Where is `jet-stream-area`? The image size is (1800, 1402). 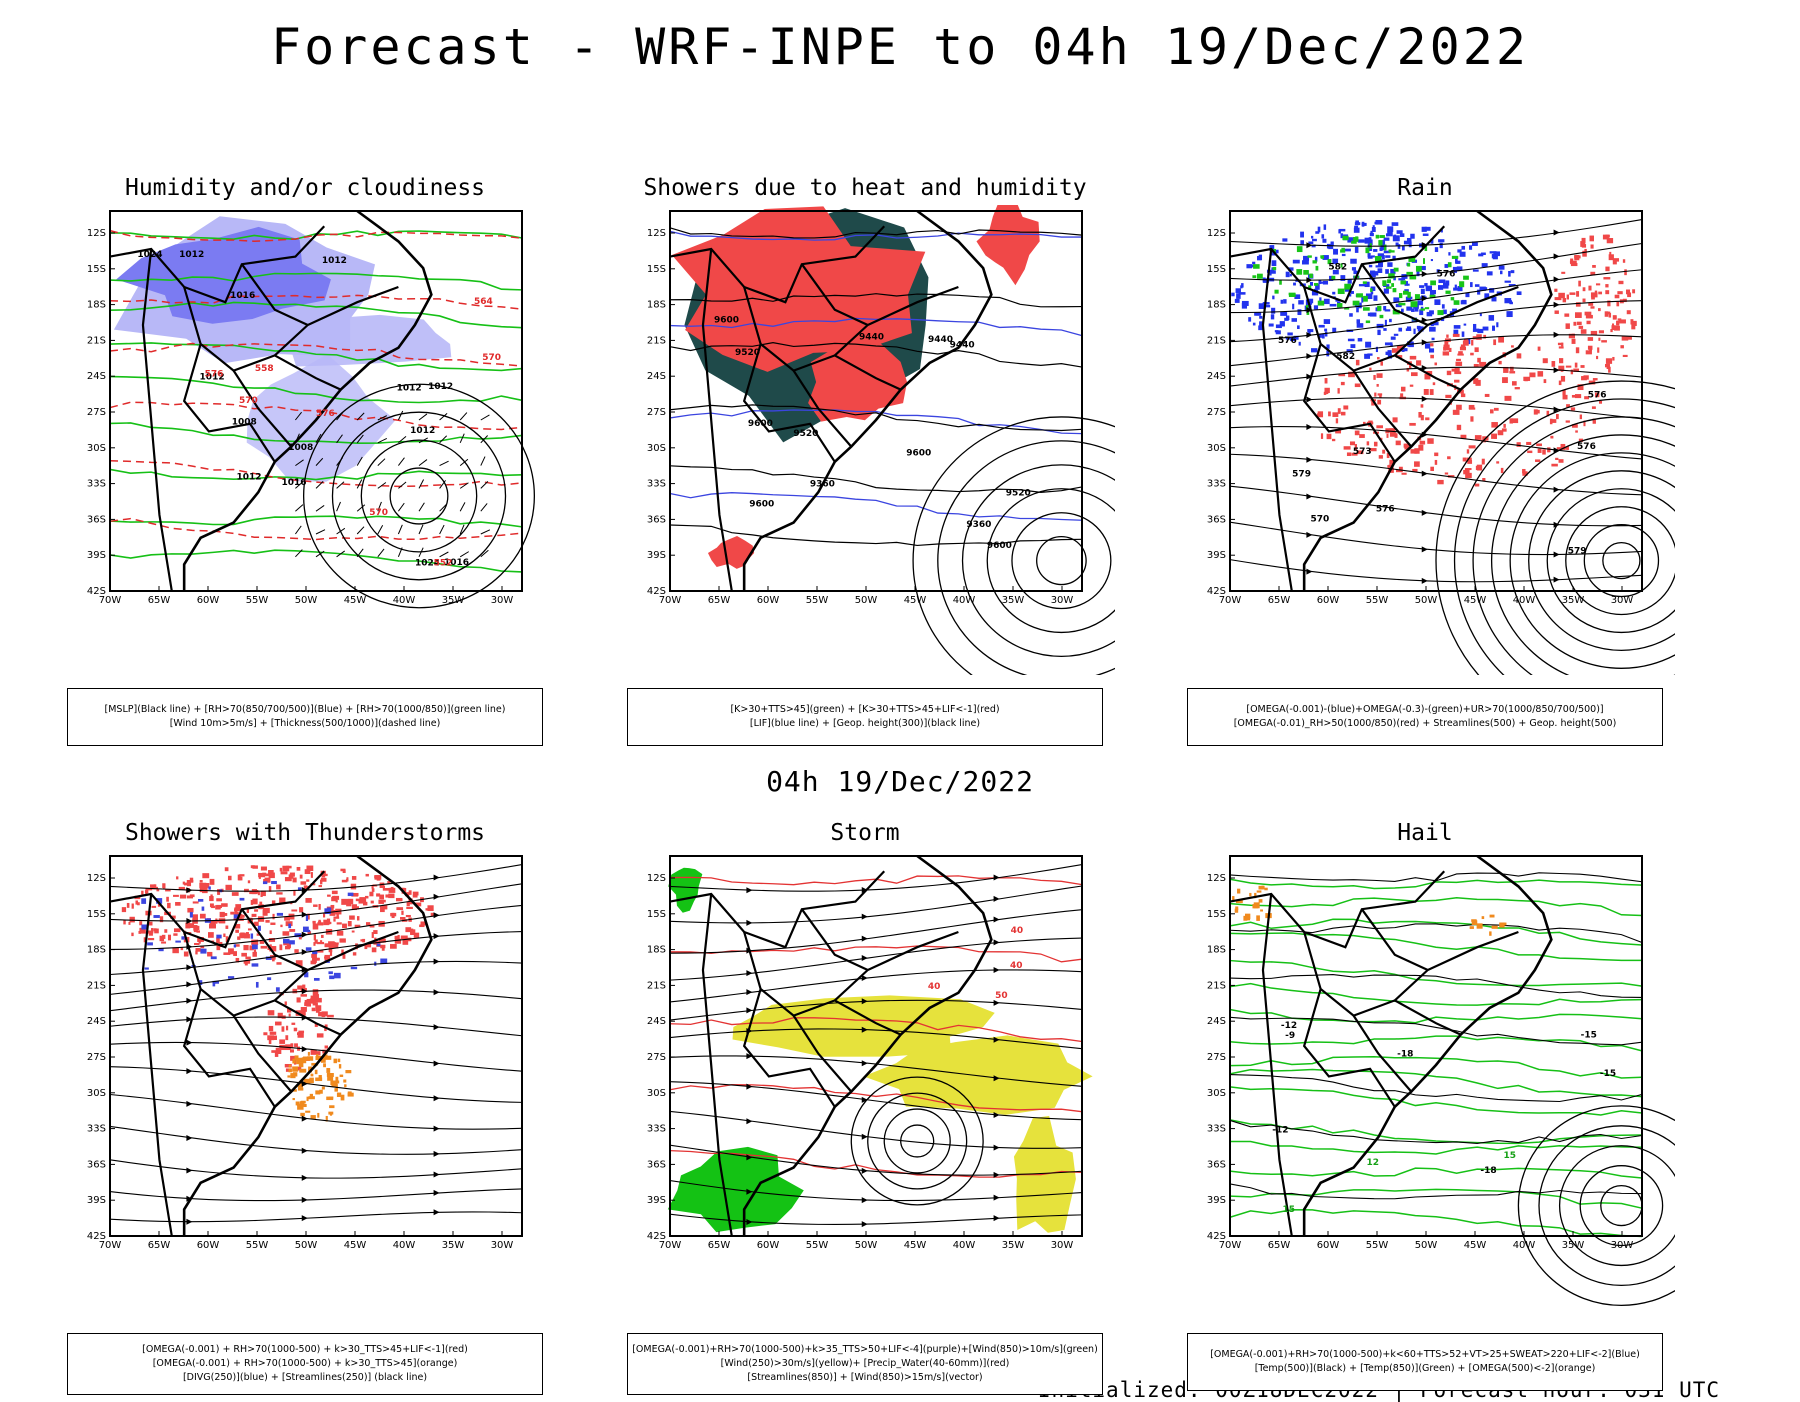
jet-stream-area is located at coordinates (978, 1075).